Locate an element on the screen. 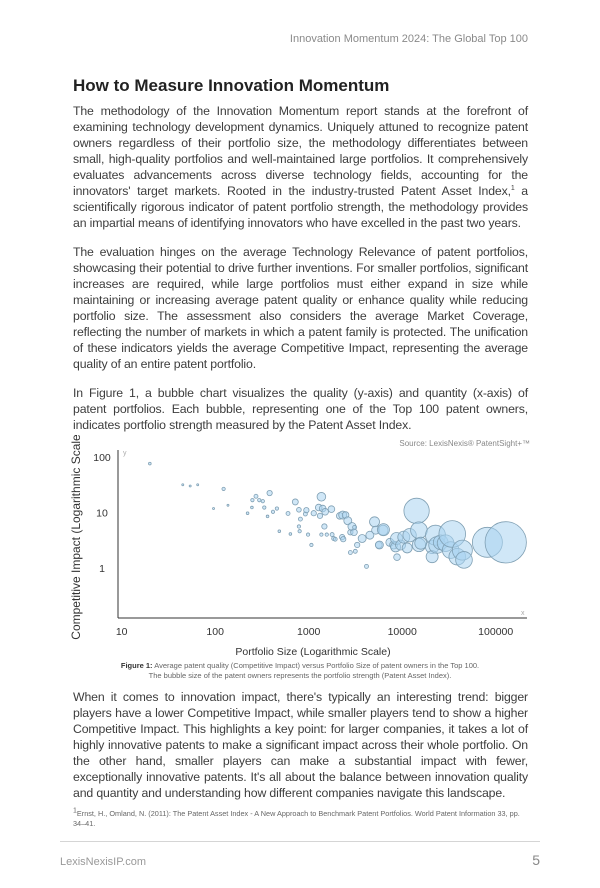  y-axis-label: Competitive Impact (Logarithmic Scale) is located at coordinates (76, 537).